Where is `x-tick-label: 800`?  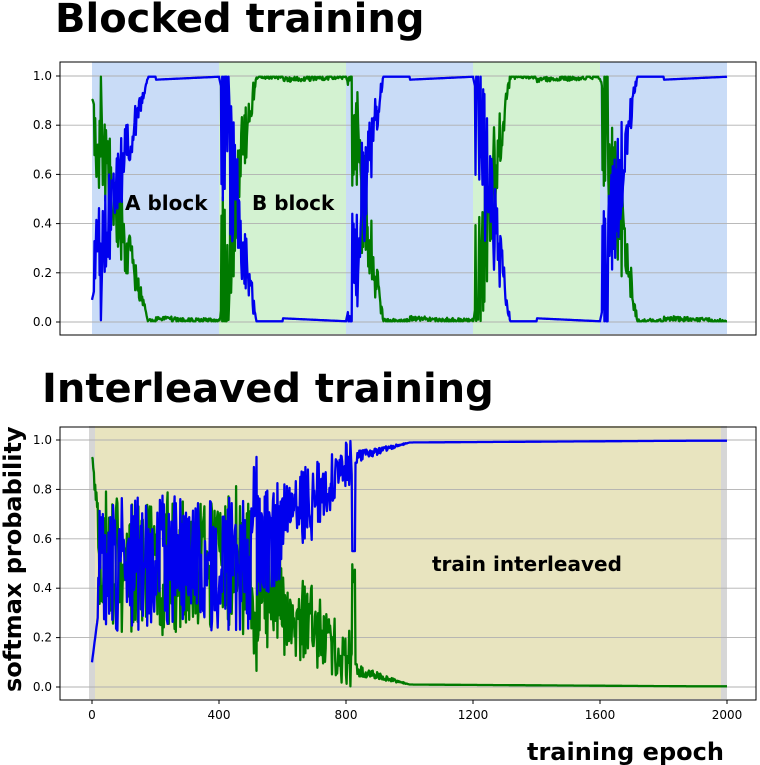
x-tick-label: 800 is located at coordinates (346, 715).